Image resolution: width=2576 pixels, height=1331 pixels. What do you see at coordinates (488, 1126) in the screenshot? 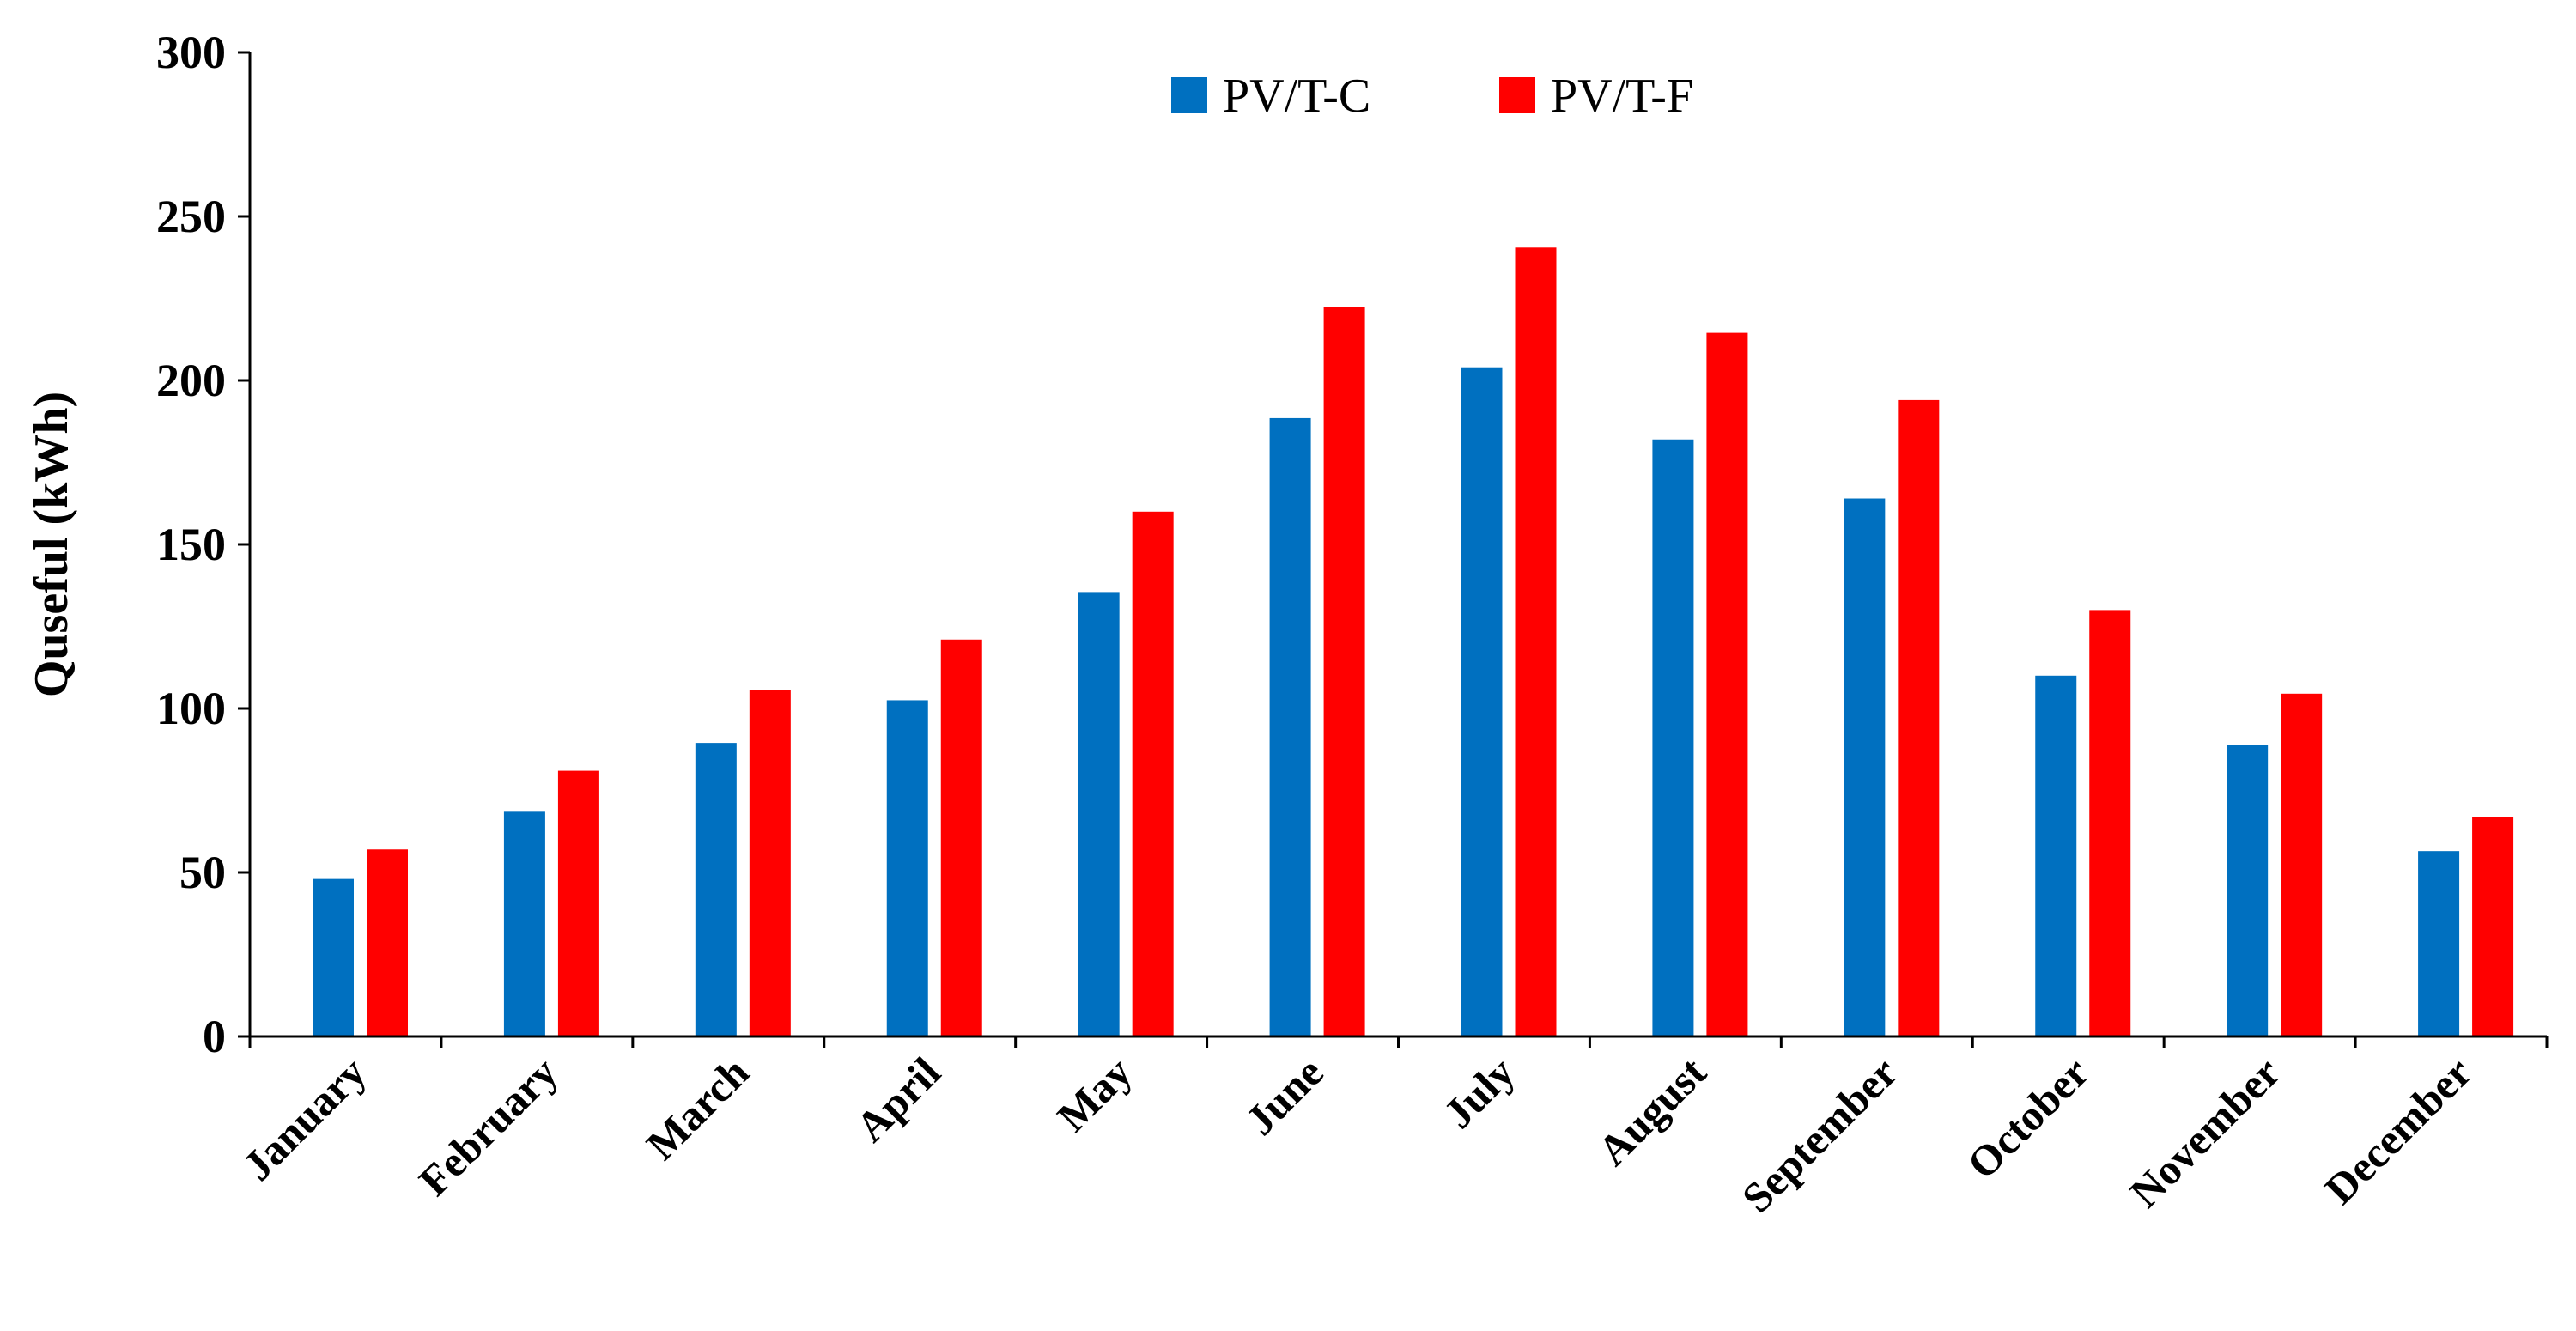
I see `x-tick-label-february: February` at bounding box center [488, 1126].